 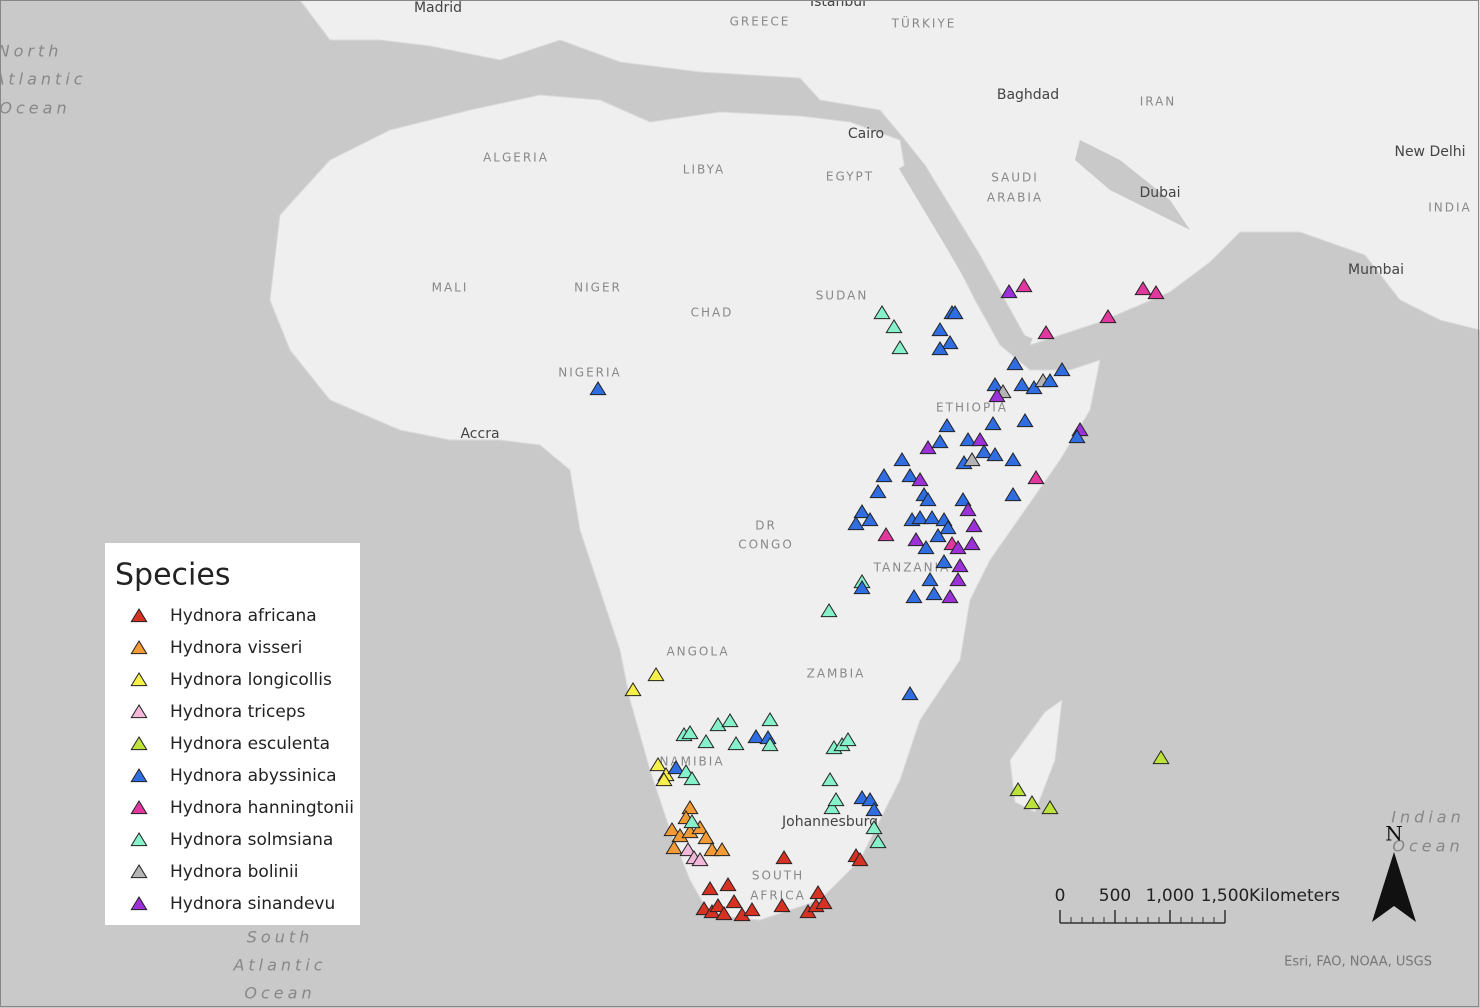 What do you see at coordinates (1294, 896) in the screenshot?
I see `scale-unit: Kilometers` at bounding box center [1294, 896].